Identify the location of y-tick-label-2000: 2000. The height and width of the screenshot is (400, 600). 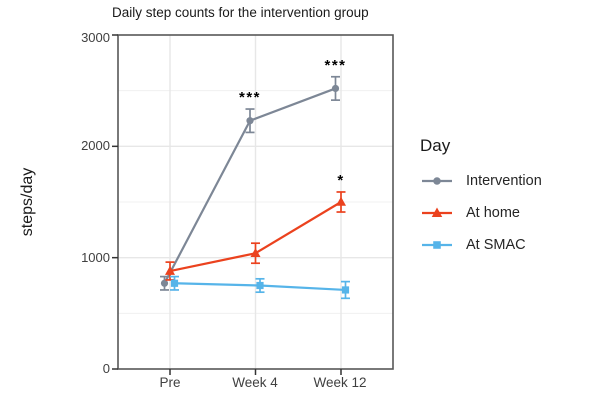
(95, 145).